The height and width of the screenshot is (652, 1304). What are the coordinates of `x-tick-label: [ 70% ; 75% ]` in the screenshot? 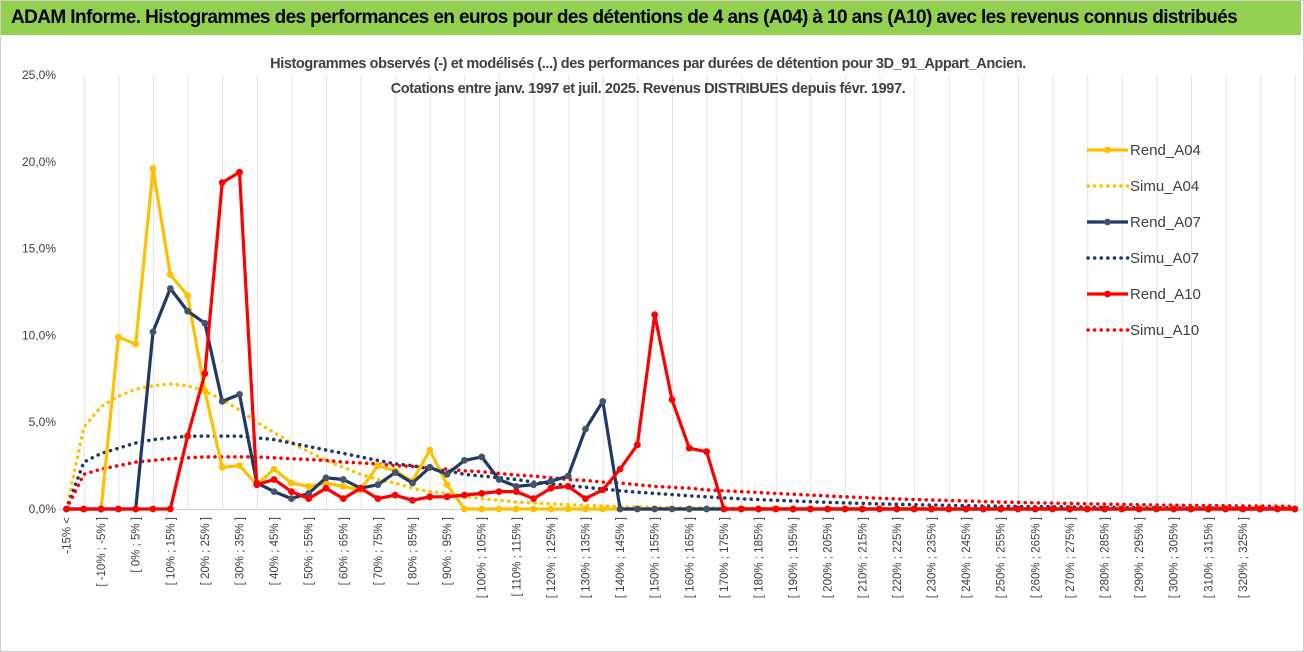 It's located at (379, 551).